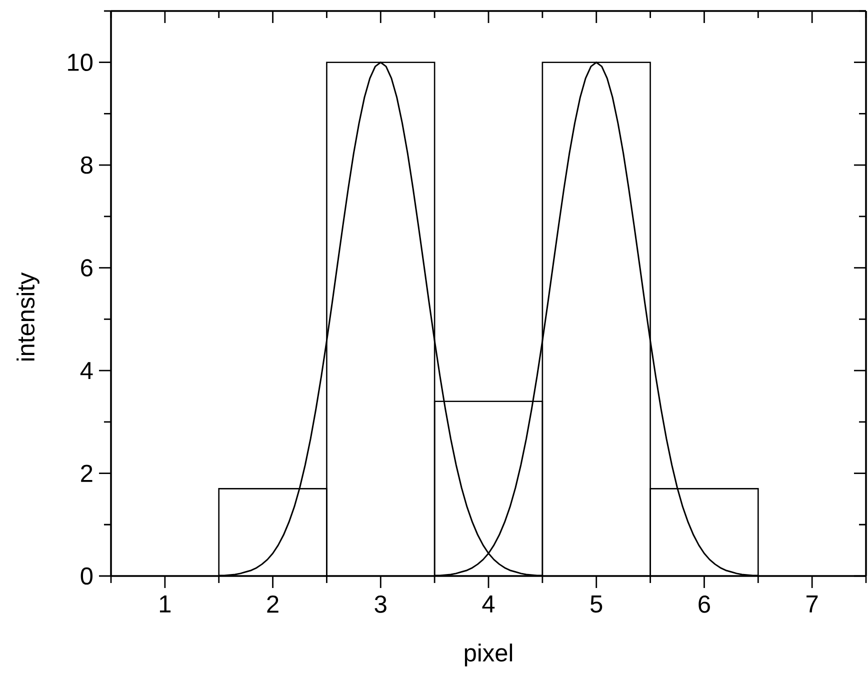  Describe the element at coordinates (86, 473) in the screenshot. I see `y-tick-label: 2` at that location.